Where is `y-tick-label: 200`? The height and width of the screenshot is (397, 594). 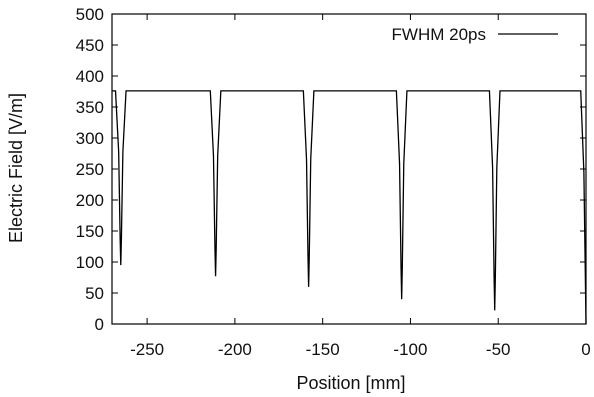 y-tick-label: 200 is located at coordinates (90, 200).